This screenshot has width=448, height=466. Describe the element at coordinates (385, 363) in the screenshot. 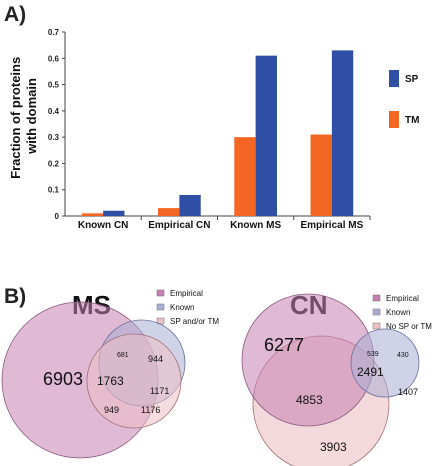

I see `venn-cn-circle-known` at that location.